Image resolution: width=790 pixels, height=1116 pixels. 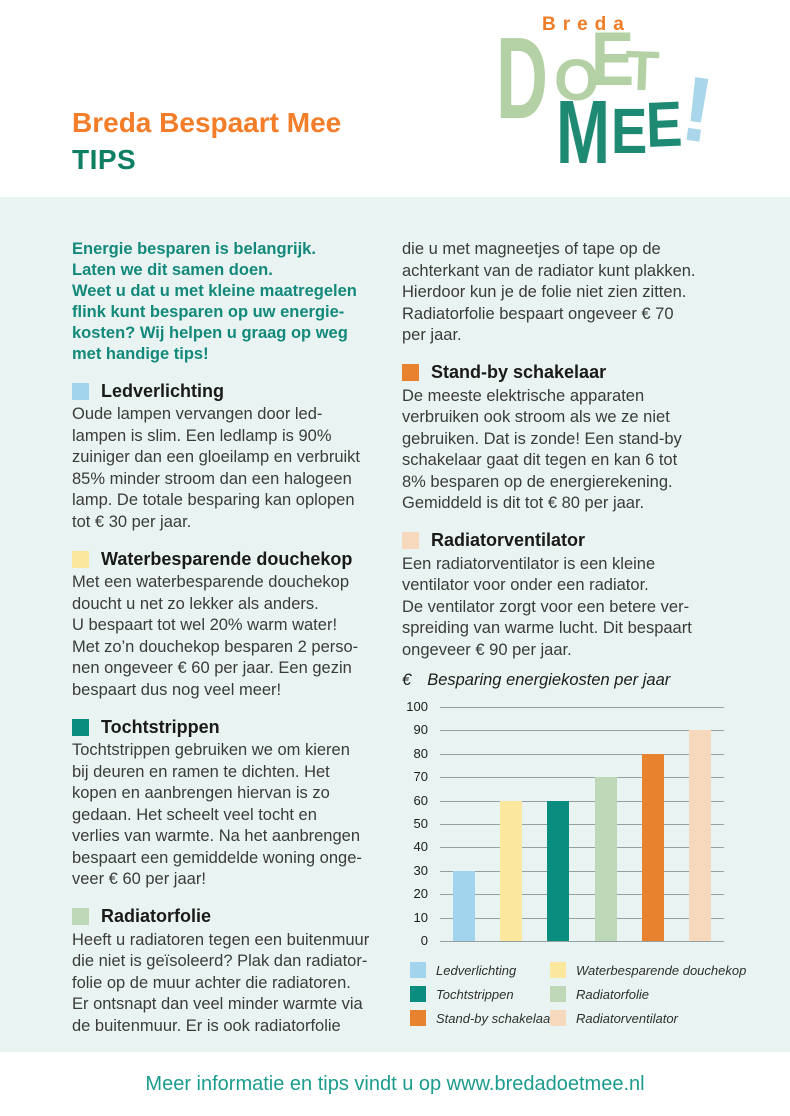 What do you see at coordinates (420, 870) in the screenshot?
I see `chart-ytick-label: 30` at bounding box center [420, 870].